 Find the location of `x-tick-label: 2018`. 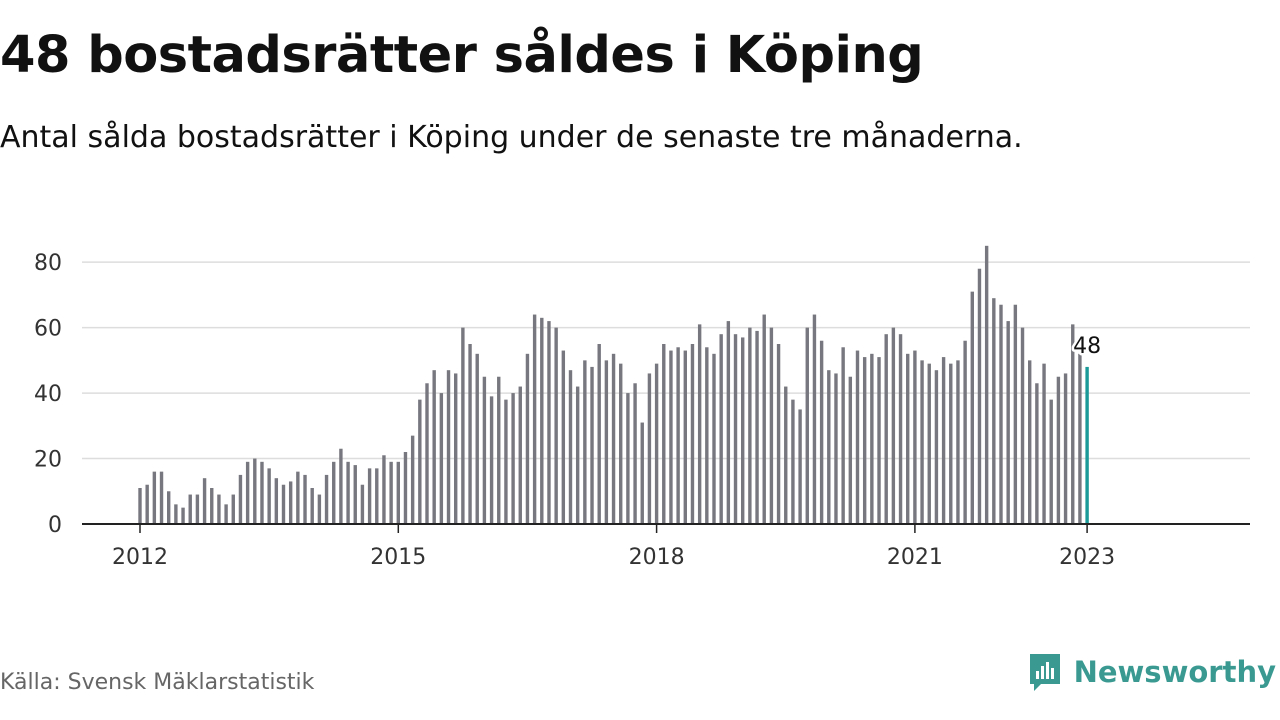

x-tick-label: 2018 is located at coordinates (657, 557).